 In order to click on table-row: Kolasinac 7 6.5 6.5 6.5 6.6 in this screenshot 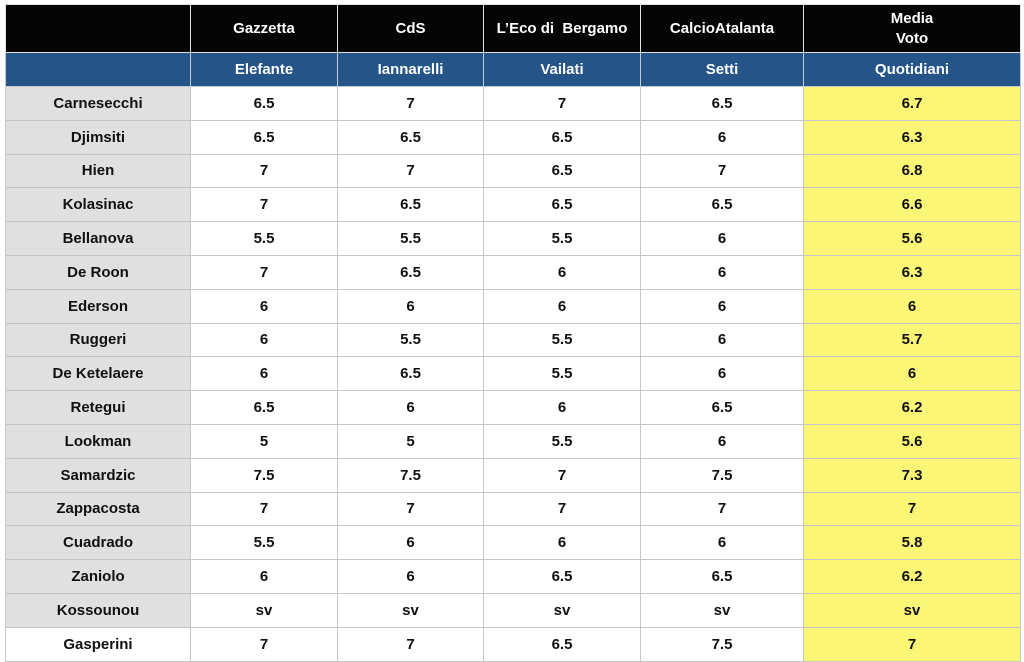, I will do `click(513, 205)`.